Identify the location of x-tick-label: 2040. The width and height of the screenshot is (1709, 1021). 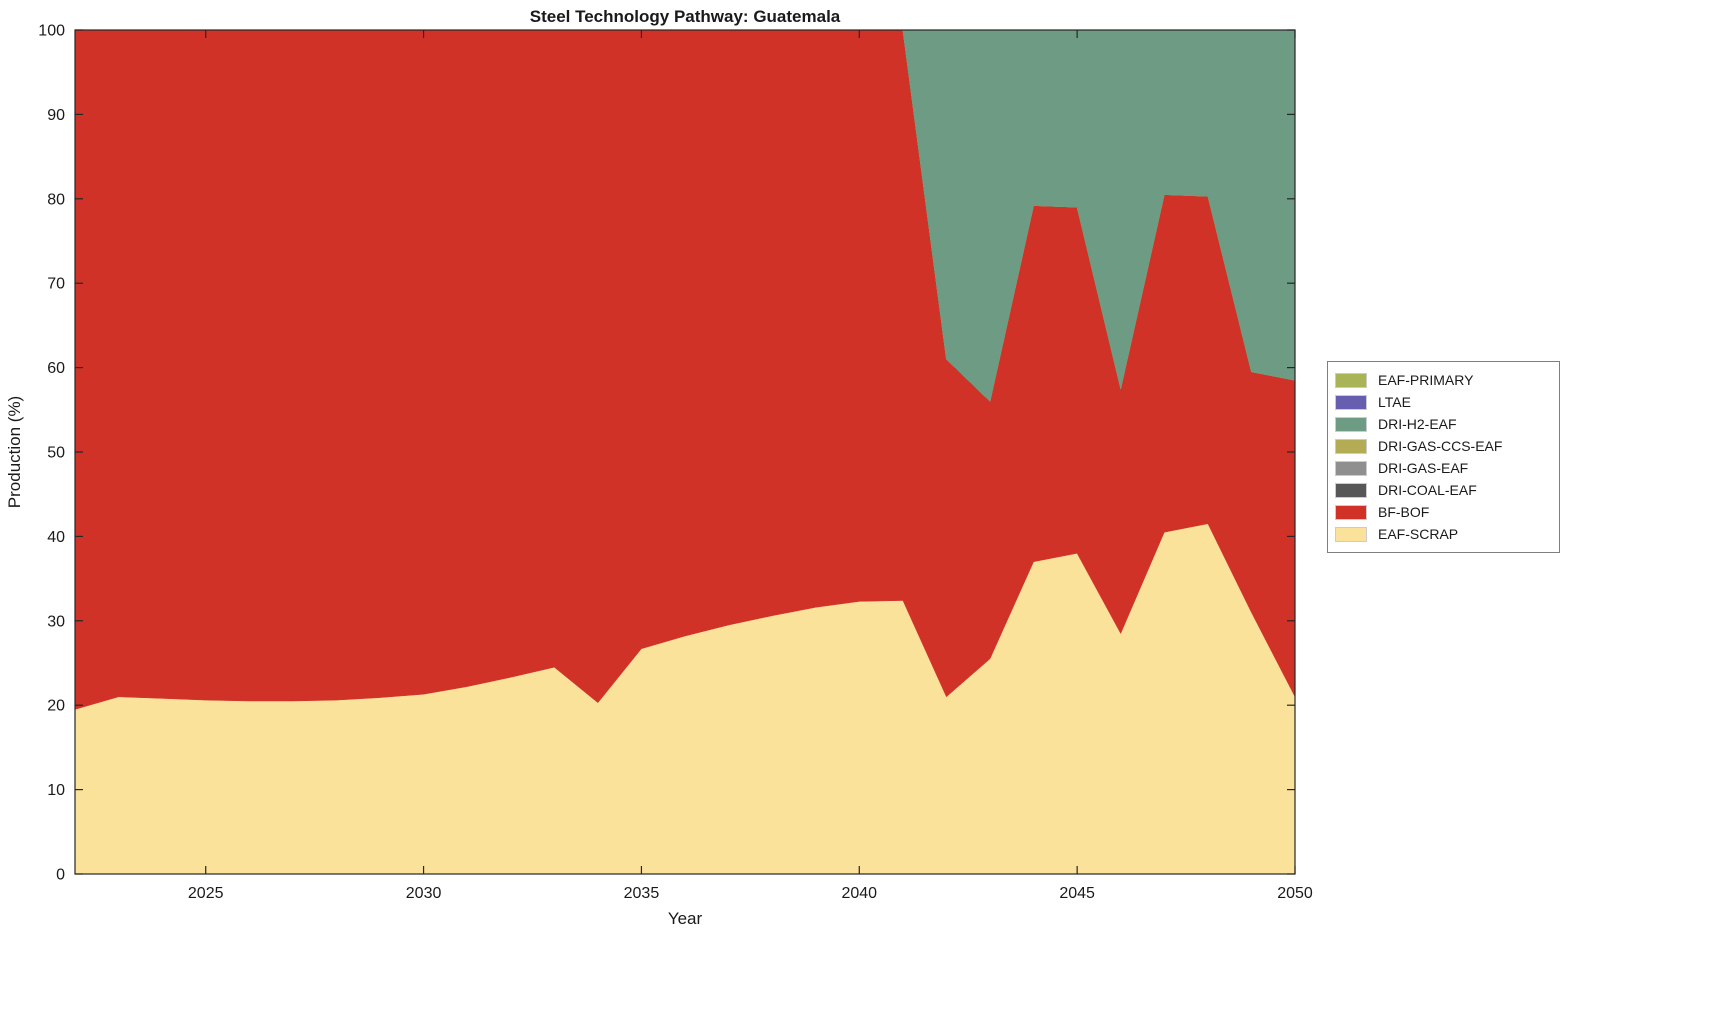
(859, 893).